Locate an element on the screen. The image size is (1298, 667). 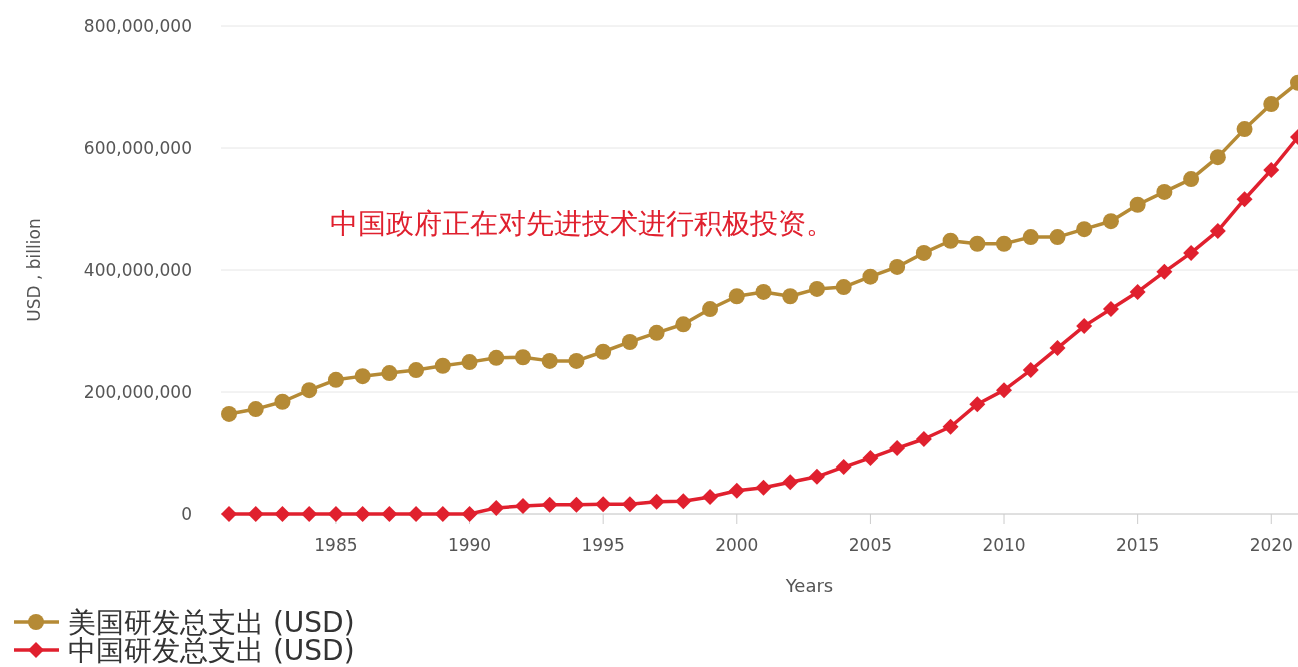
x-tick-label: 2020 is located at coordinates (1271, 545).